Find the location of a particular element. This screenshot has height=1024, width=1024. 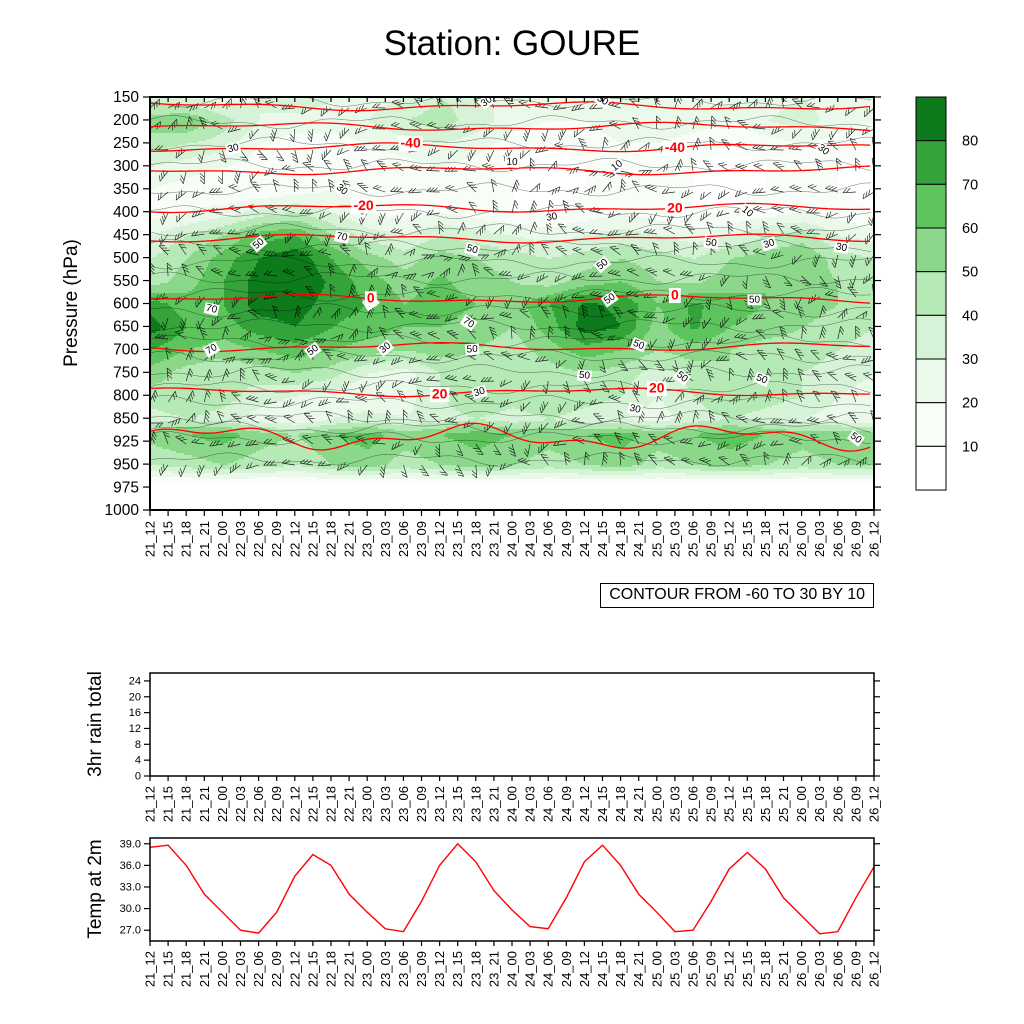

pressure-tick-label: 550 is located at coordinates (126, 281).